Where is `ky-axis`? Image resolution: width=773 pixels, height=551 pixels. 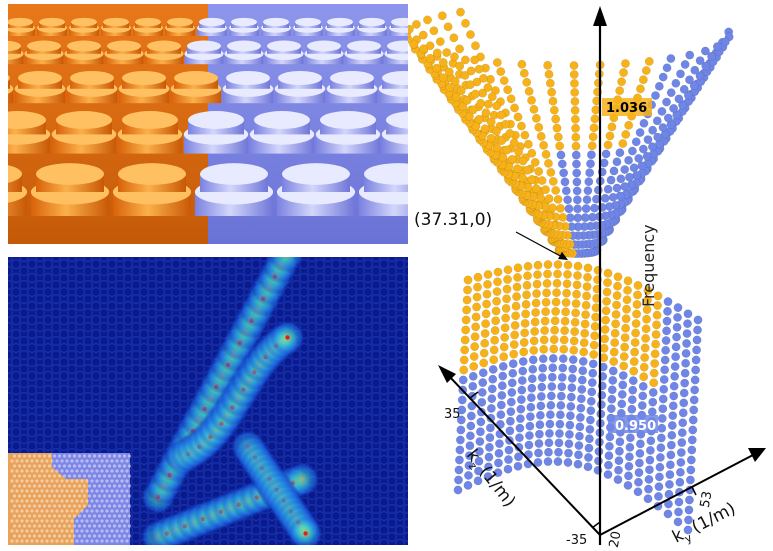
ky-axis is located at coordinates (676, 495).